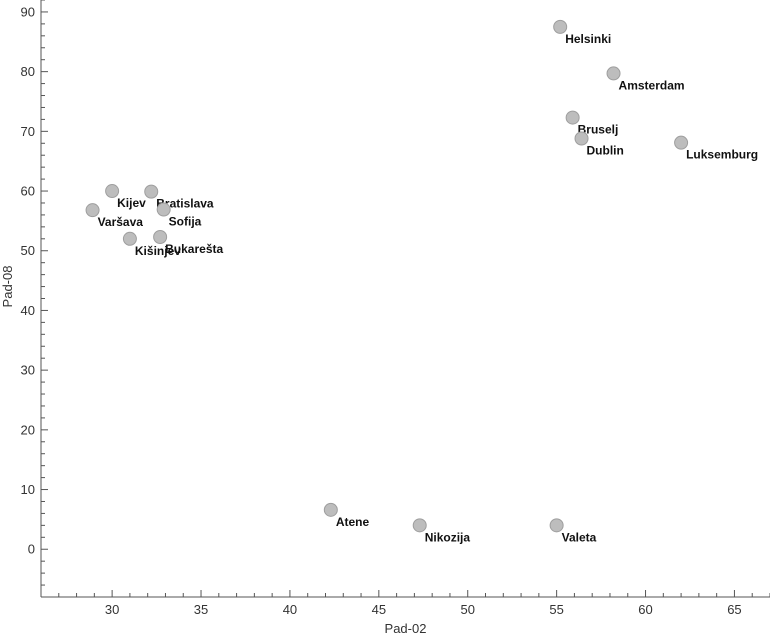 This screenshot has height=636, width=770. Describe the element at coordinates (201, 609) in the screenshot. I see `x-tick-label: 35` at that location.